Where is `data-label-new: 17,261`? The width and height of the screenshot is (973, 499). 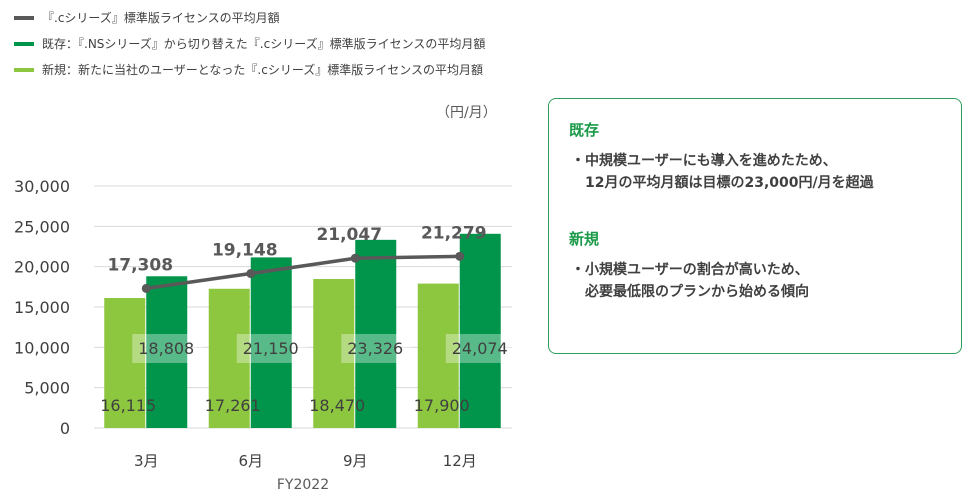
data-label-new: 17,261 is located at coordinates (233, 405).